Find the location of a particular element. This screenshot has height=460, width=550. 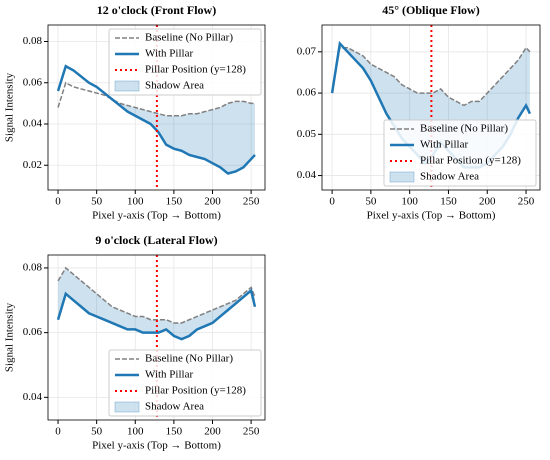

chart-title: 12 o'clock (Front Flow) is located at coordinates (156, 10).